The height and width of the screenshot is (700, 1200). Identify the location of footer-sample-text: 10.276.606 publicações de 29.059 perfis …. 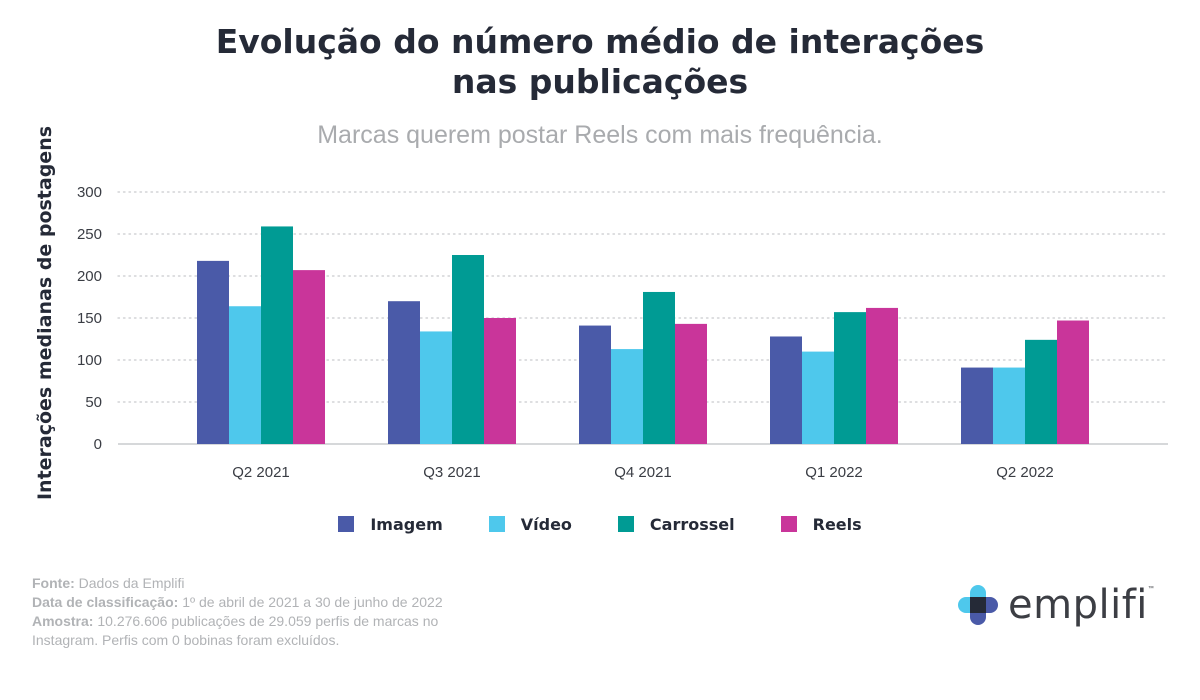
(235, 630).